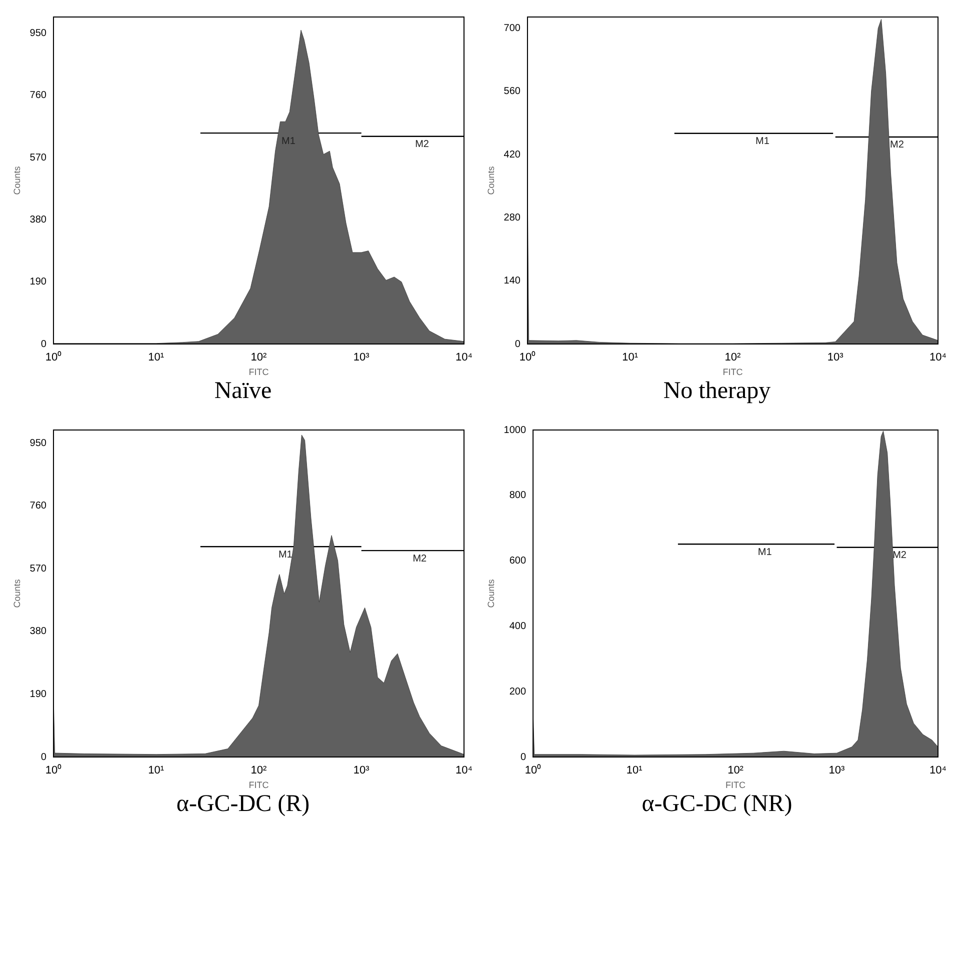  What do you see at coordinates (243, 391) in the screenshot?
I see `text: Naïve` at bounding box center [243, 391].